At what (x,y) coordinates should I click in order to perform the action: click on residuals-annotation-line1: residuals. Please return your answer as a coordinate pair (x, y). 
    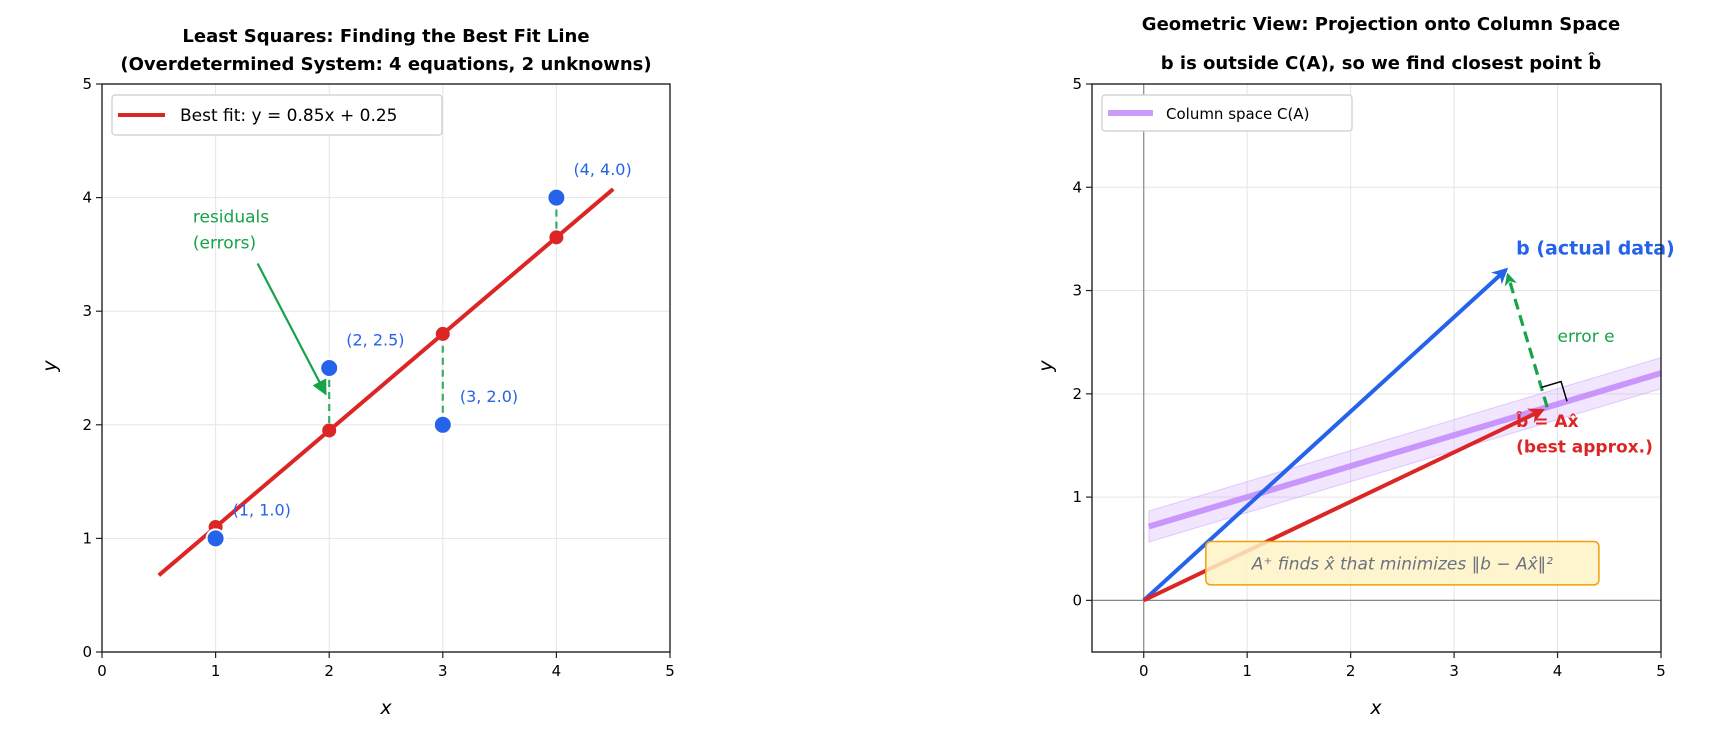
    Looking at the image, I should click on (231, 218).